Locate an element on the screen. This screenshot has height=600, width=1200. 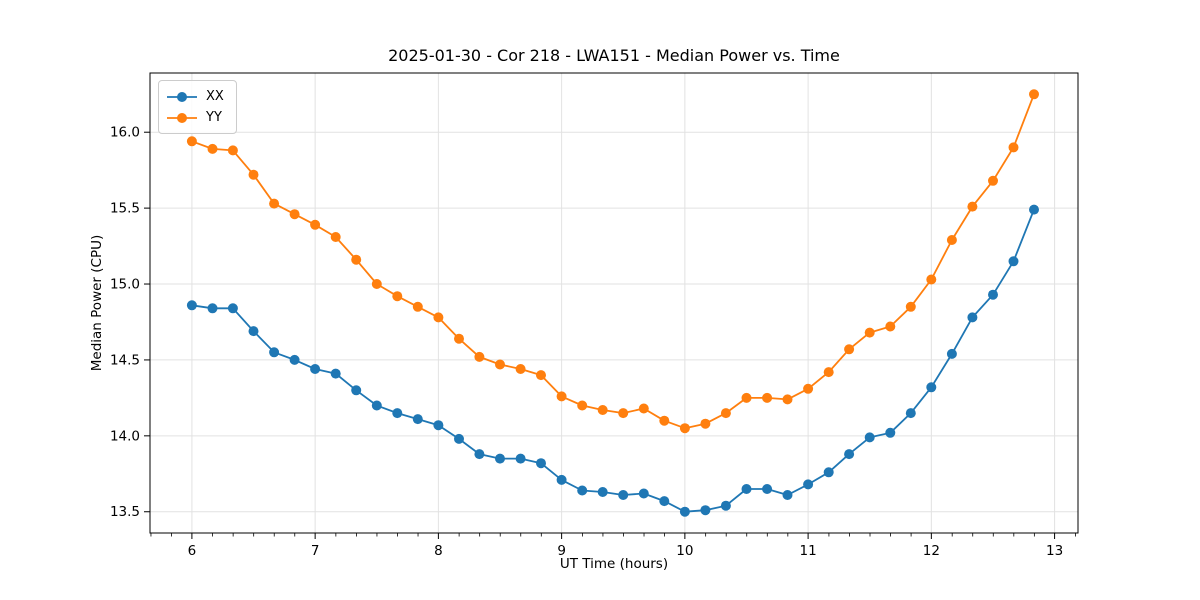
x-tick-label: 10 is located at coordinates (684, 551).